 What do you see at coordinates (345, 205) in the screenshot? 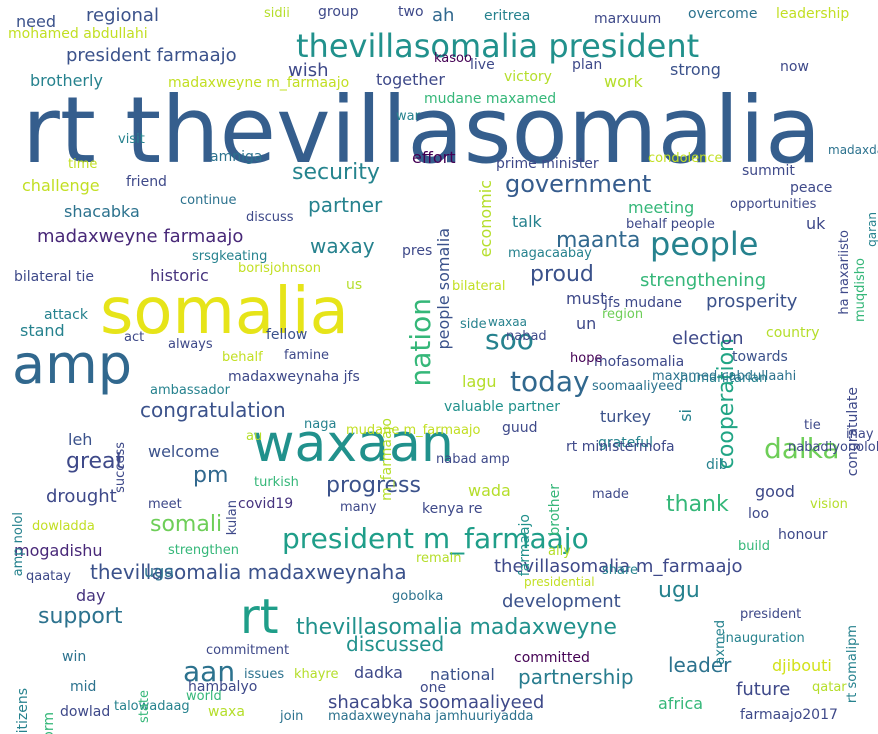
I see `cloud-word: partner` at bounding box center [345, 205].